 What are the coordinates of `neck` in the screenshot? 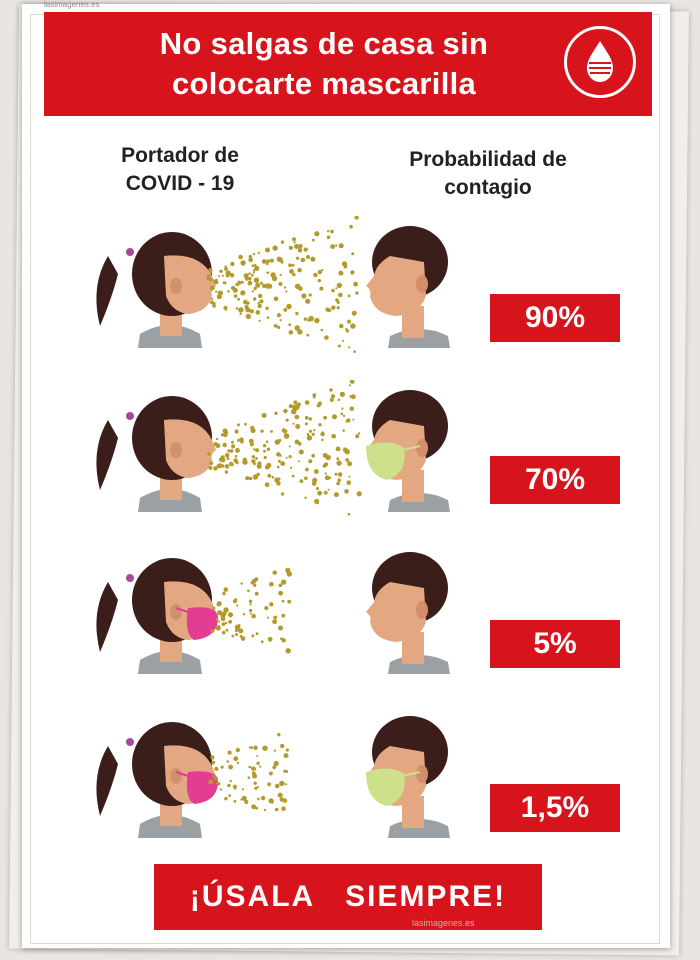 It's located at (413, 322).